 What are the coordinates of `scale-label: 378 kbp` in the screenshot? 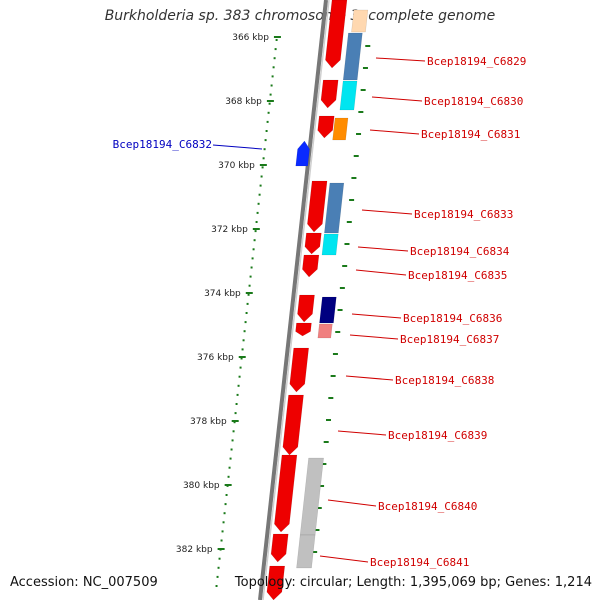 It's located at (208, 422).